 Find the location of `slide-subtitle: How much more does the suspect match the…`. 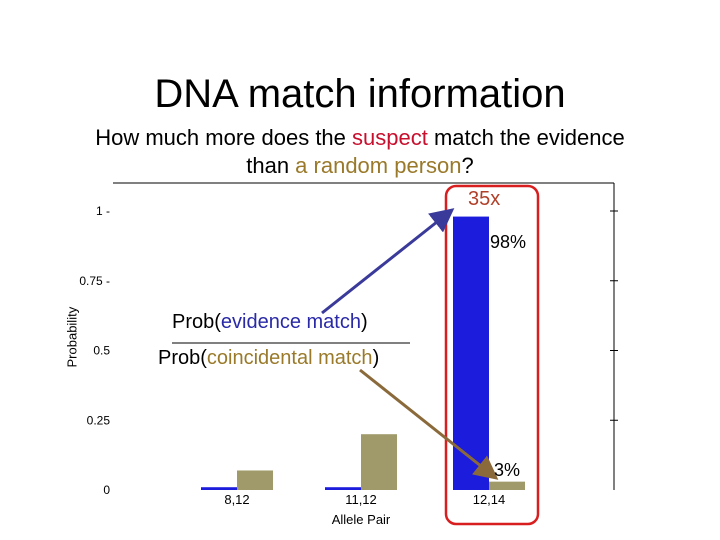

slide-subtitle: How much more does the suspect match the… is located at coordinates (360, 152).